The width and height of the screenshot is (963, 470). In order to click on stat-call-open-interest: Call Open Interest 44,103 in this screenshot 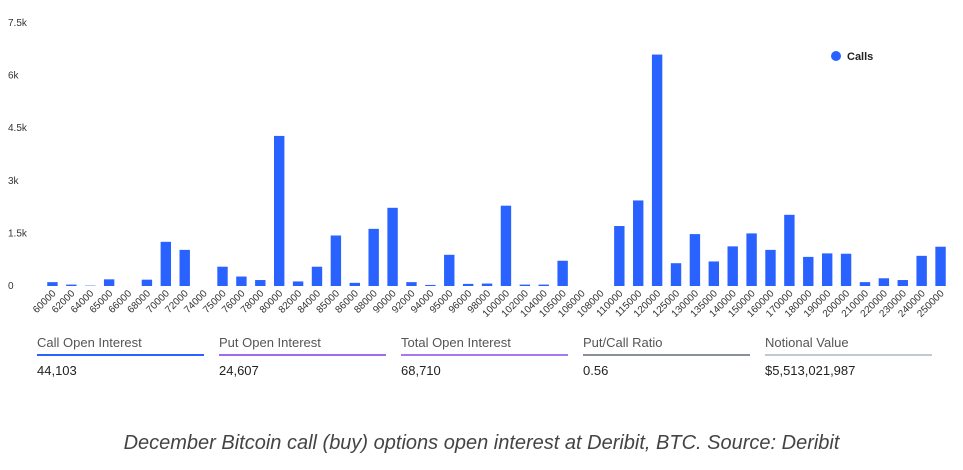, I will do `click(120, 355)`.